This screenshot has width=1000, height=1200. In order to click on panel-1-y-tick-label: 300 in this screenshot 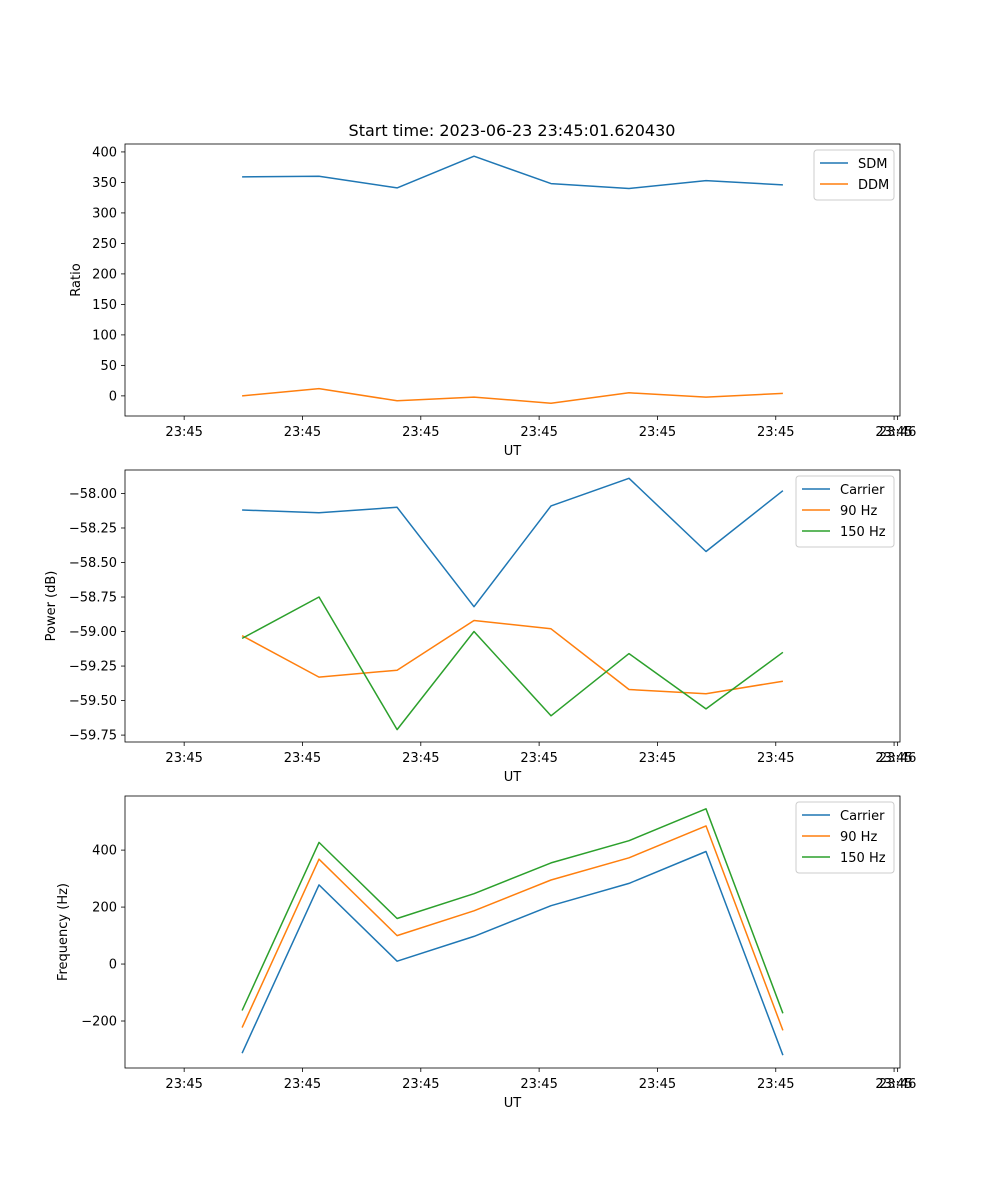, I will do `click(104, 213)`.